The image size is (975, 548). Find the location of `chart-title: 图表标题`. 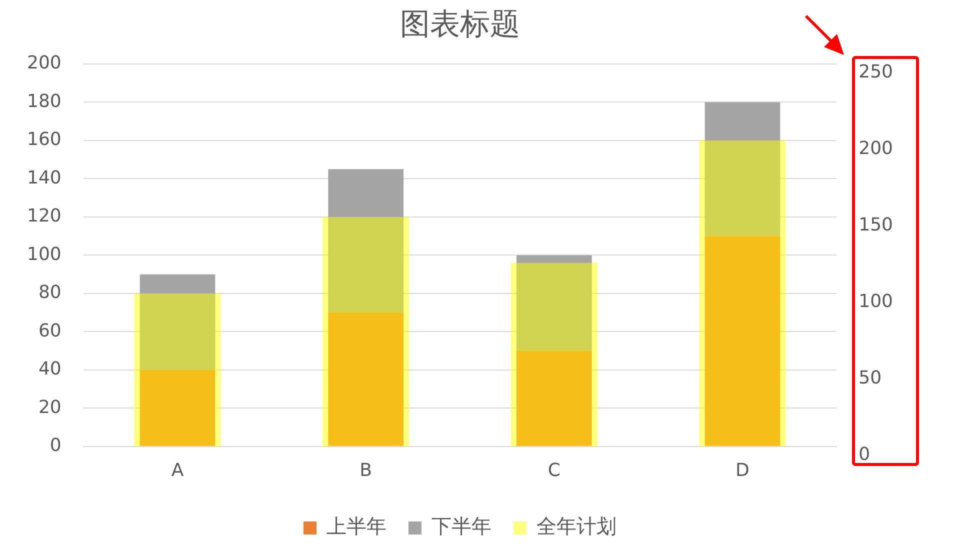

chart-title: 图表标题 is located at coordinates (460, 24).